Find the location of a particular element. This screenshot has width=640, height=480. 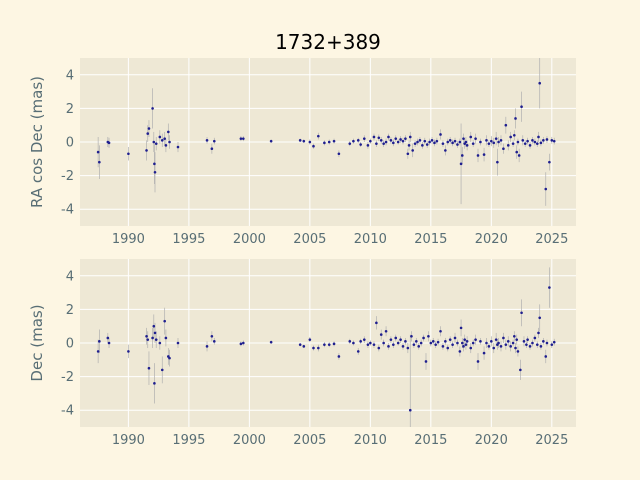

x-tick-label: 2015 is located at coordinates (430, 239).